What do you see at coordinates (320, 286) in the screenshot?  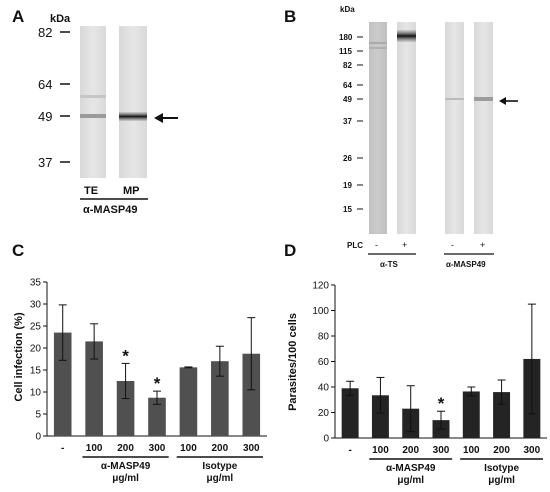 I see `y-tick-label: 120` at bounding box center [320, 286].